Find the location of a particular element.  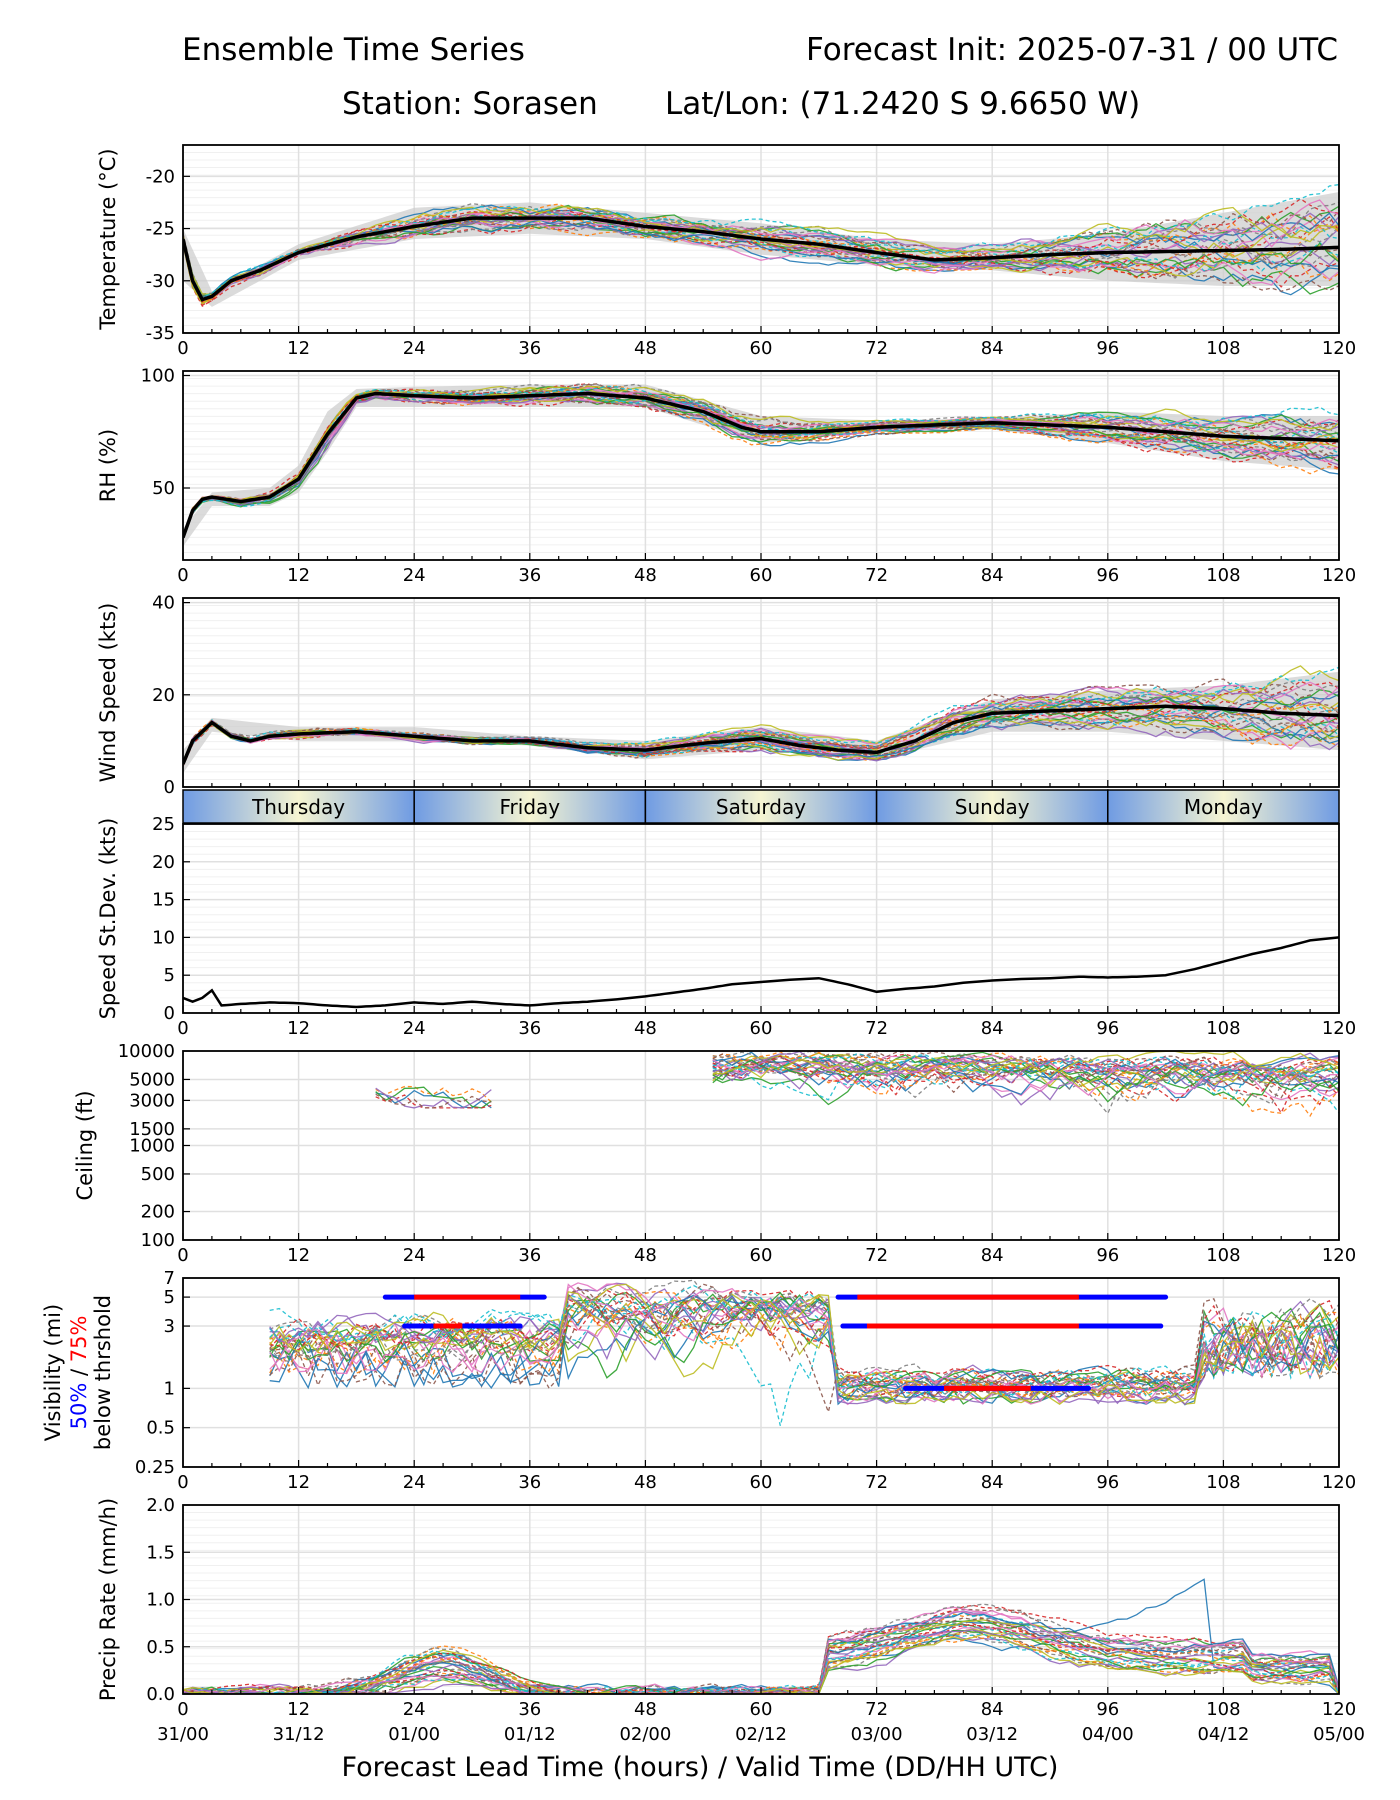

day-label-monday: Monday is located at coordinates (1223, 807).